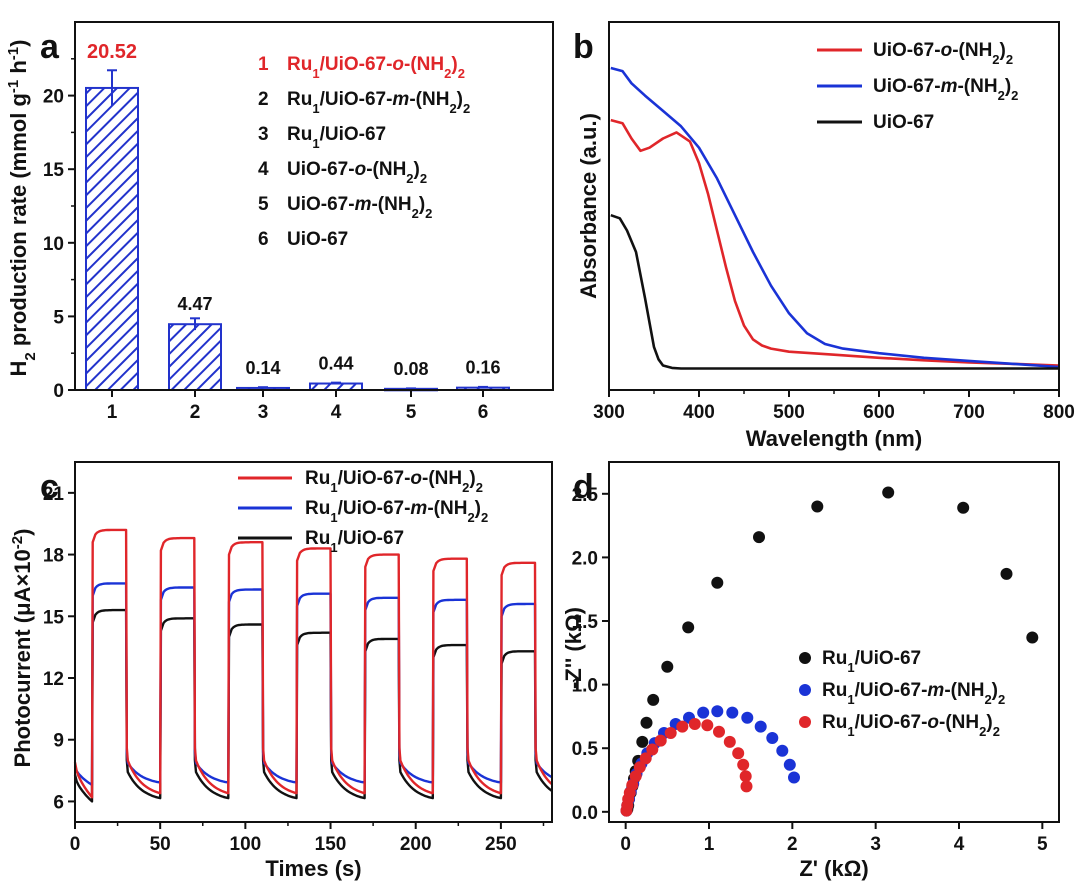 This screenshot has height=885, width=1080. I want to click on value-label-4: 0.44, so click(335, 364).